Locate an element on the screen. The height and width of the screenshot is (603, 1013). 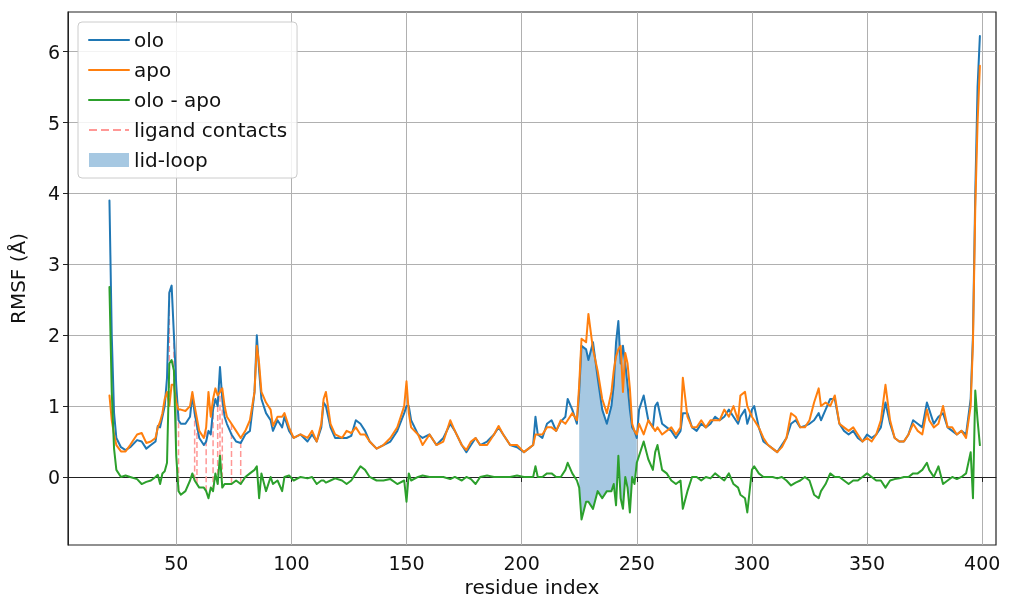
y-tick-label: 6 is located at coordinates (53, 51).